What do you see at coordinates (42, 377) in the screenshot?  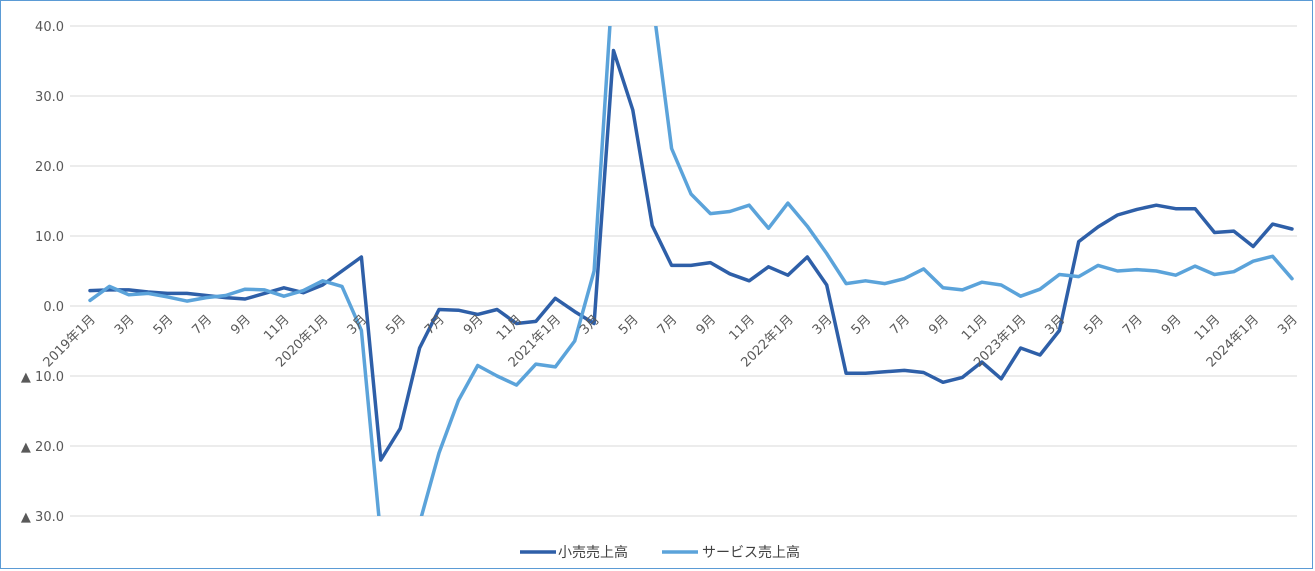 I see `y-tick-label: ▲ 10.0` at bounding box center [42, 377].